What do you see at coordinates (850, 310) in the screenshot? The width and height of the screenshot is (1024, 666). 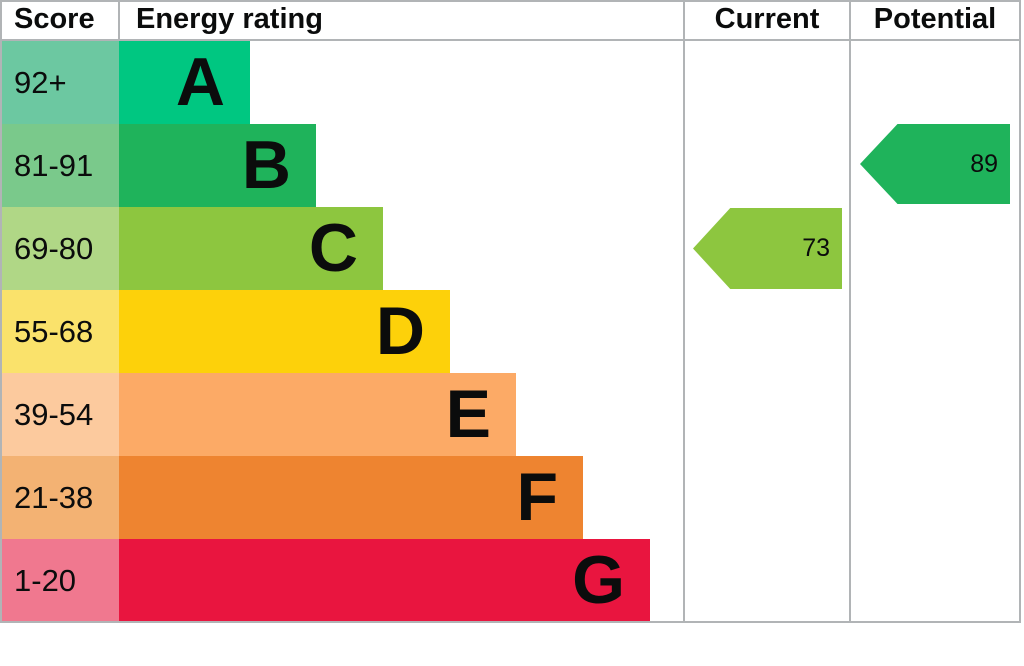 I see `potential-column-divider` at bounding box center [850, 310].